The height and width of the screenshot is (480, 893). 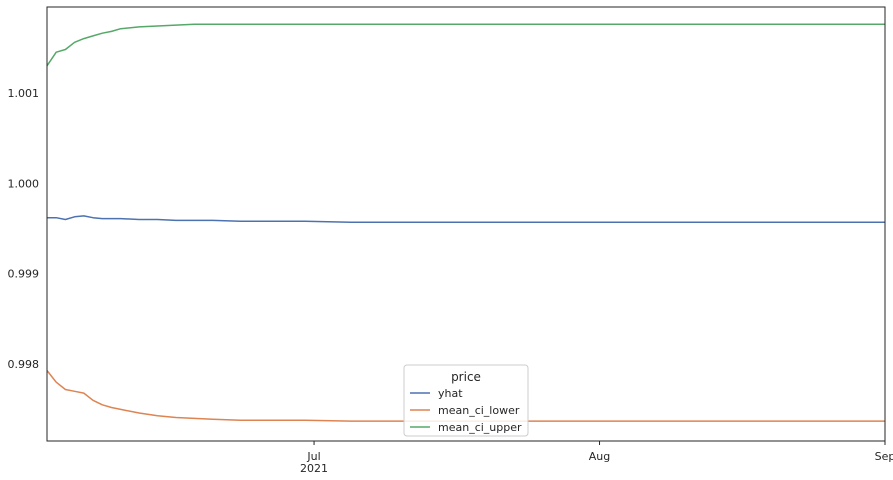 I want to click on y-tick-label: 0.999, so click(x=24, y=274).